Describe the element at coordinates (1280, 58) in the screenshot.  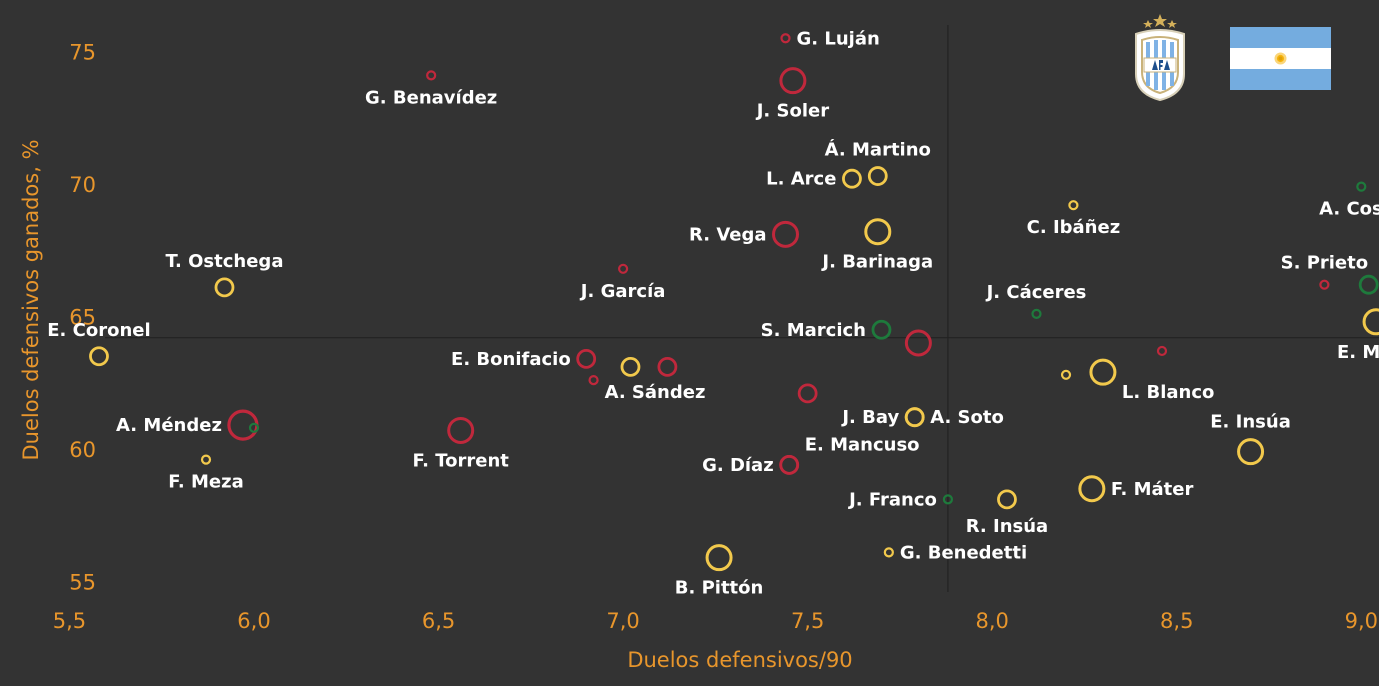
I see `argentina-flag-icon` at that location.